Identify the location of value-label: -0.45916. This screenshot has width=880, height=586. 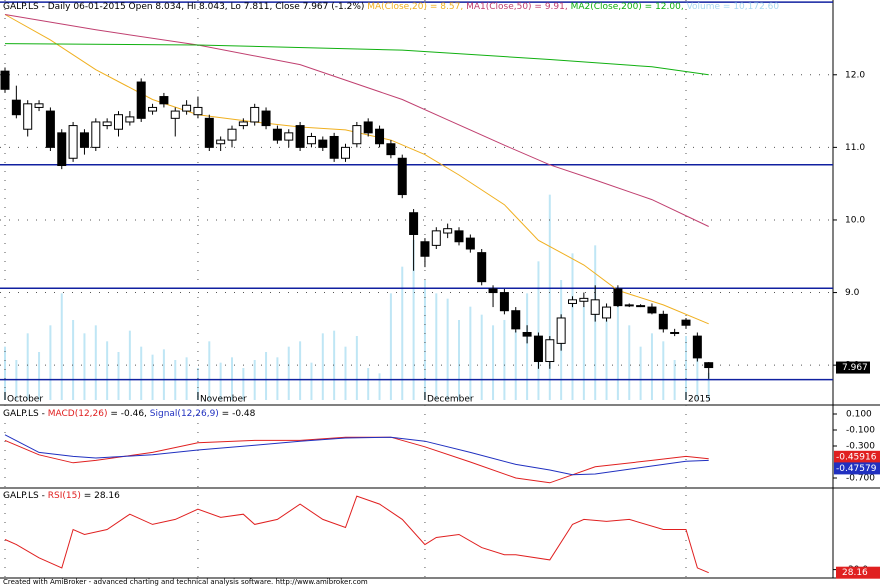
(856, 457).